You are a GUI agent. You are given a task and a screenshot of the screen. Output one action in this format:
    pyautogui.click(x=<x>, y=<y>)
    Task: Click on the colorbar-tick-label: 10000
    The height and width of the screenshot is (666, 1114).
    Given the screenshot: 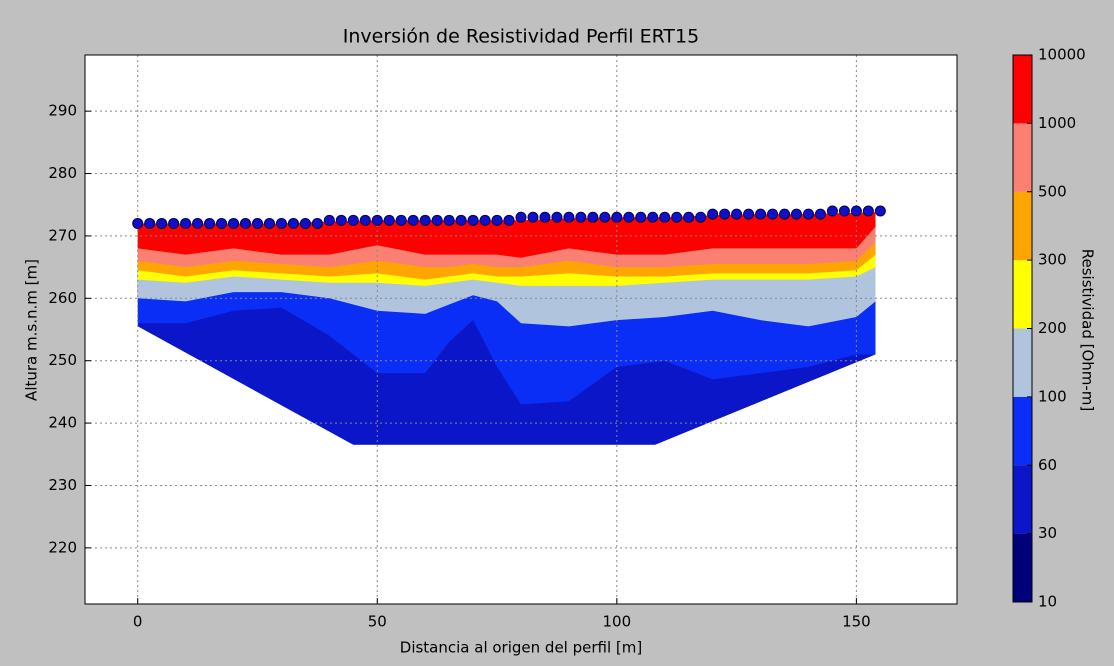 What is the action you would take?
    pyautogui.click(x=1062, y=55)
    